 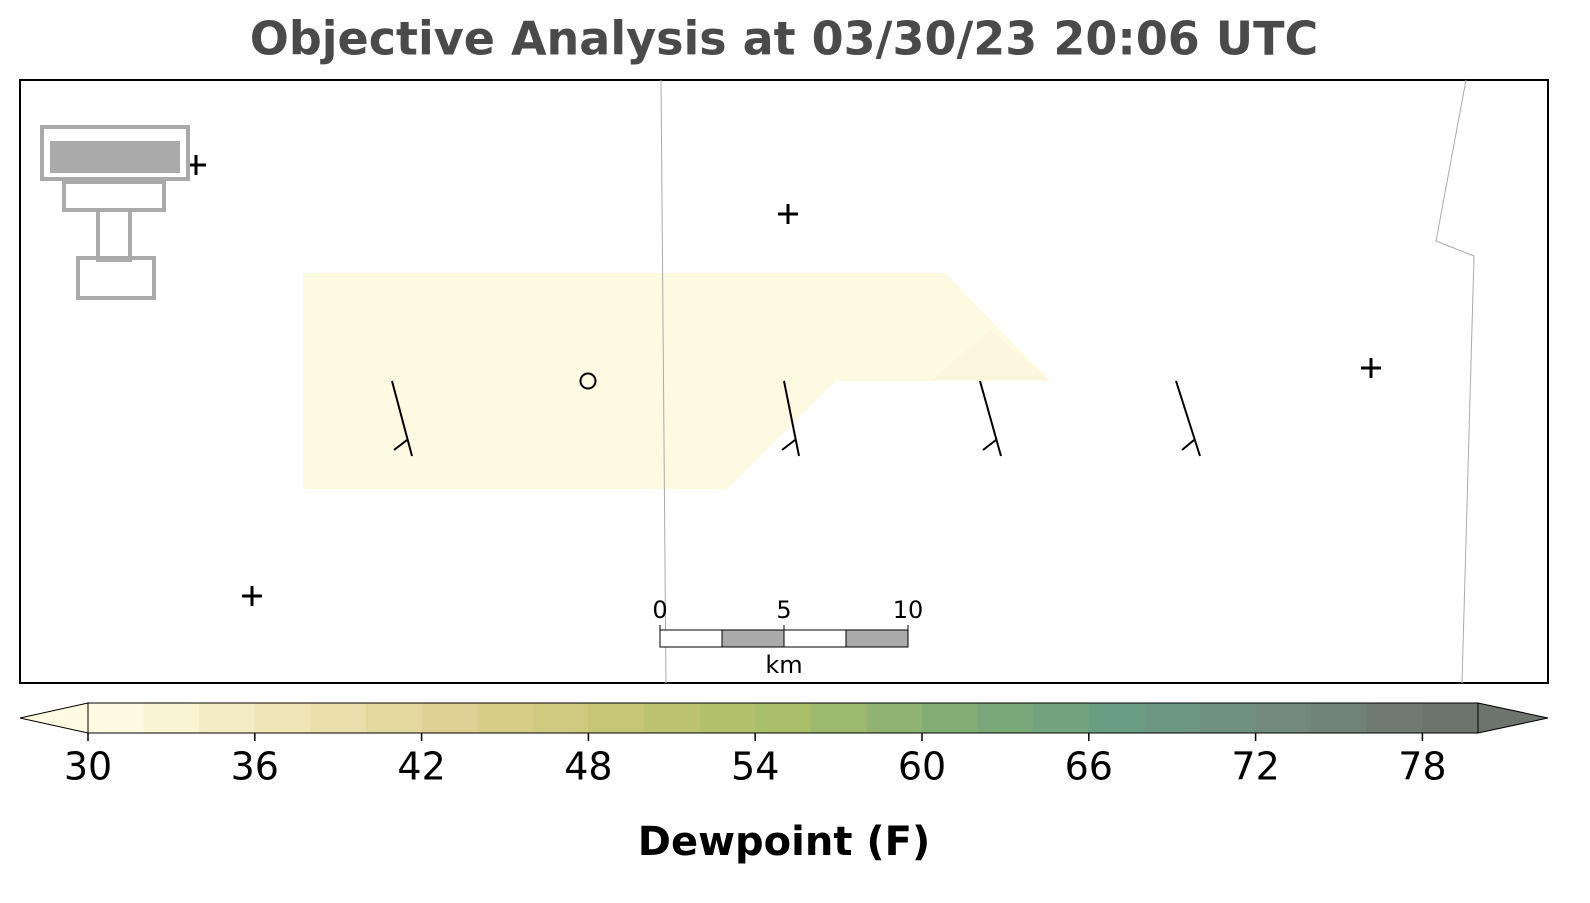 I want to click on logo, so click(x=115, y=212).